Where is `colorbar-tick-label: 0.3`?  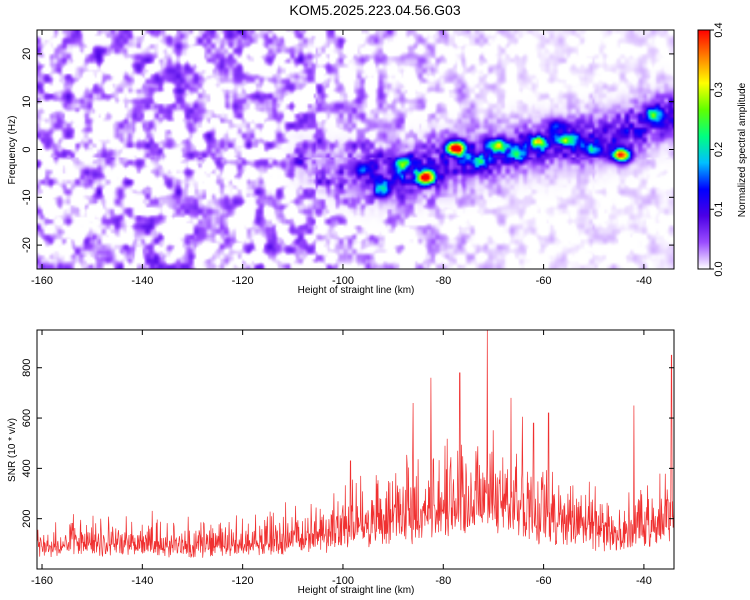
colorbar-tick-label: 0.3 is located at coordinates (719, 89).